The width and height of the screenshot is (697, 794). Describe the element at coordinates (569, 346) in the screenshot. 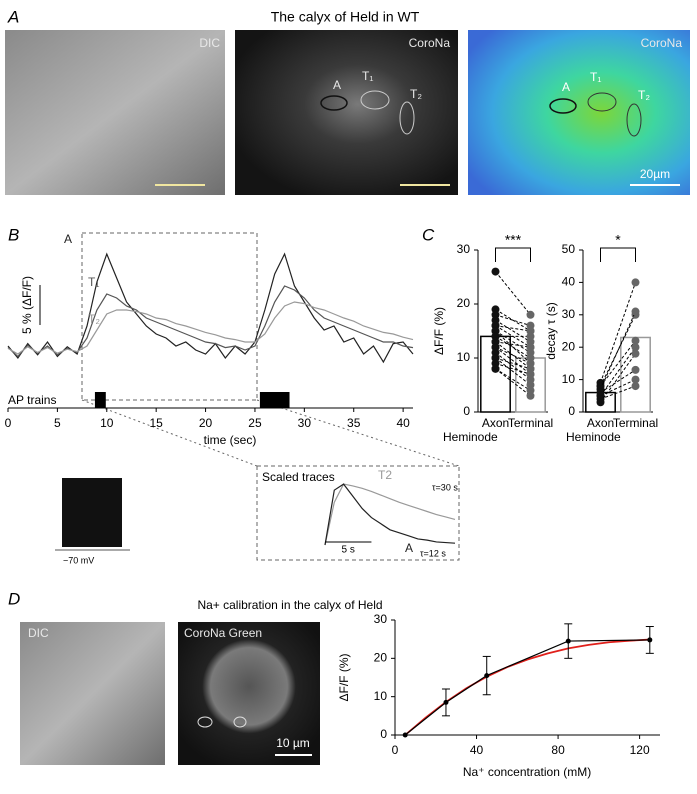

I see `y-tick-label: 20` at that location.